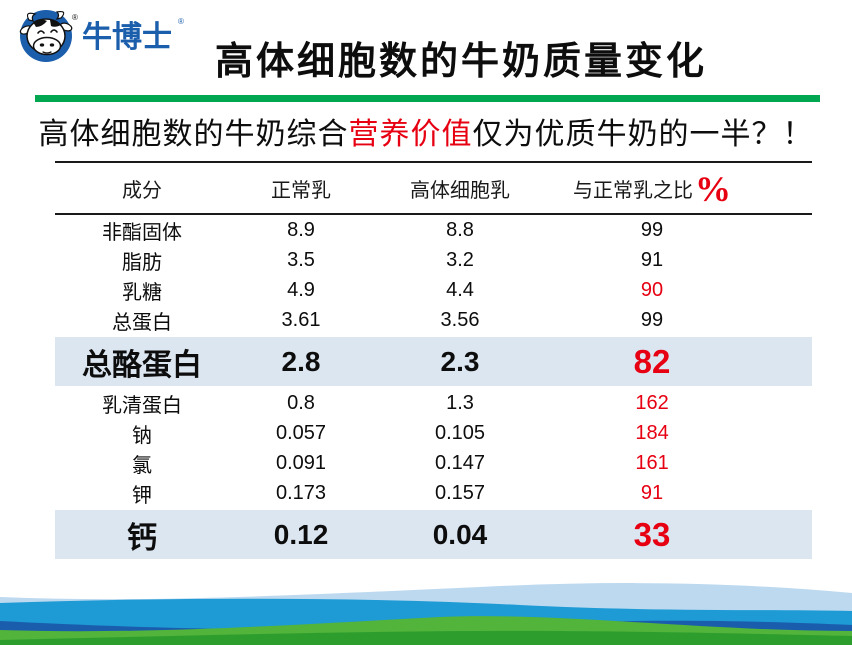 The width and height of the screenshot is (852, 645). I want to click on cell-ratio: 162, so click(652, 402).